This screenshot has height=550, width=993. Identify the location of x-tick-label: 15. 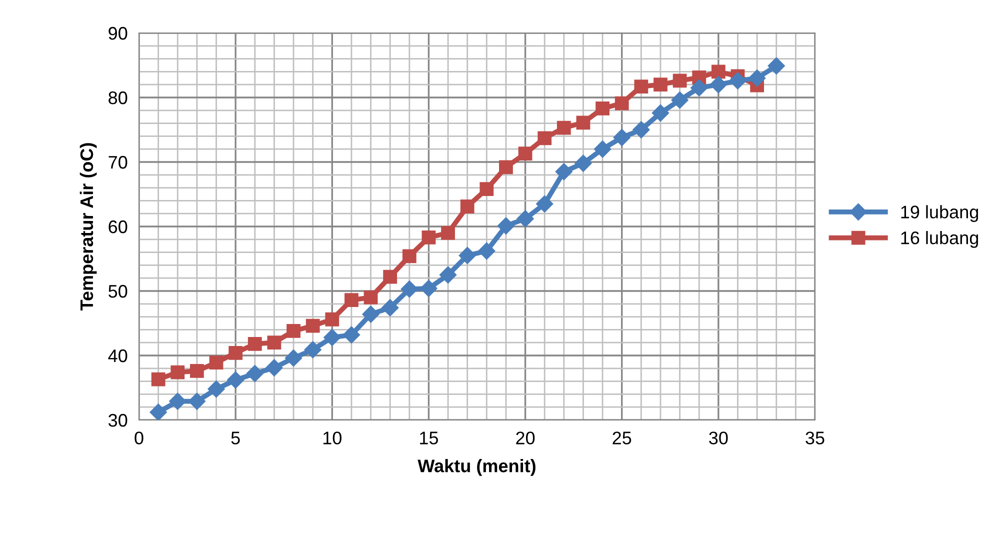
(429, 438).